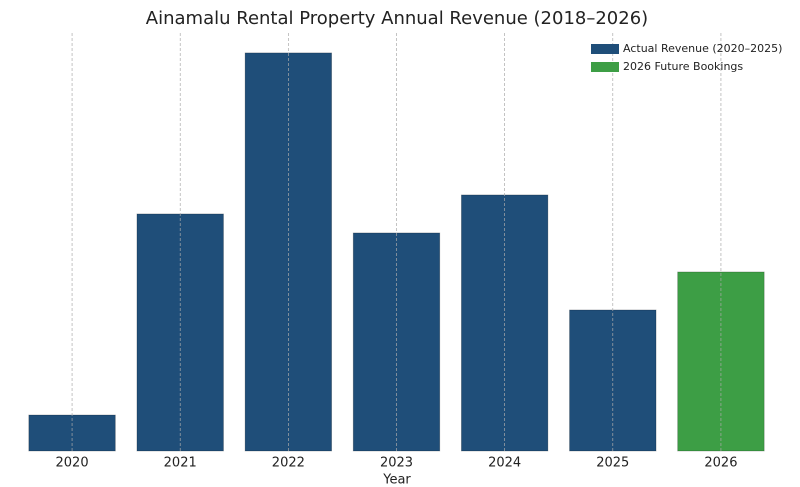 The height and width of the screenshot is (487, 800). Describe the element at coordinates (396, 480) in the screenshot. I see `x-axis-label: Year` at that location.